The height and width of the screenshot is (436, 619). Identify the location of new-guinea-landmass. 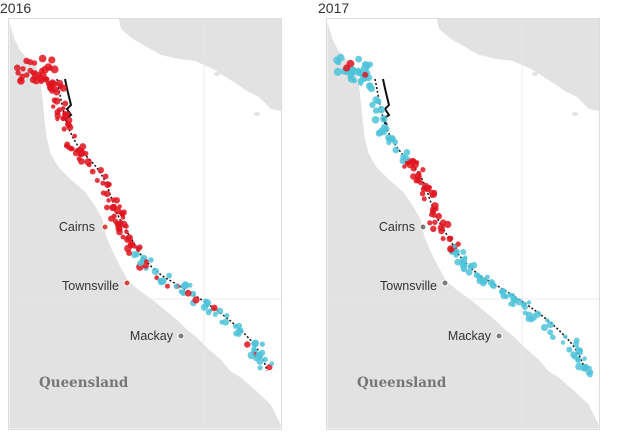
(200, 65).